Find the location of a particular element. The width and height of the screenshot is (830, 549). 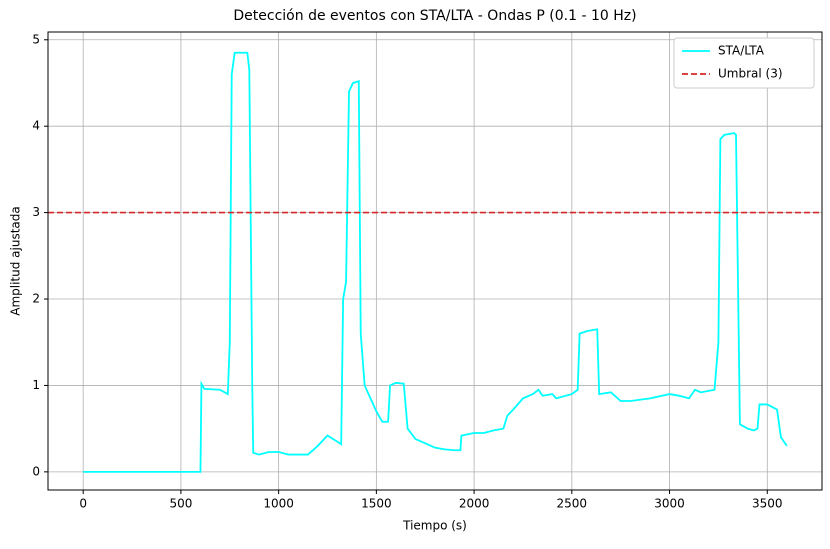

y-axis-label: Amplitud ajustada is located at coordinates (16, 261).